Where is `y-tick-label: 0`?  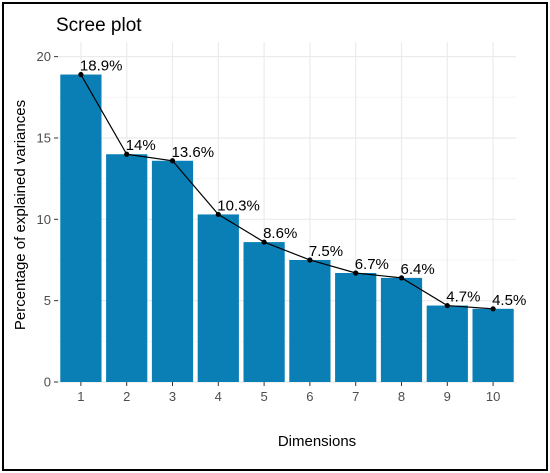
y-tick-label: 0 is located at coordinates (47, 382).